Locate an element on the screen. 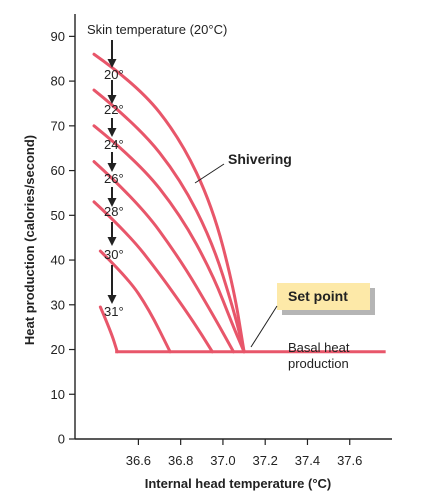  skin-temperature-arrows is located at coordinates (112, 172).